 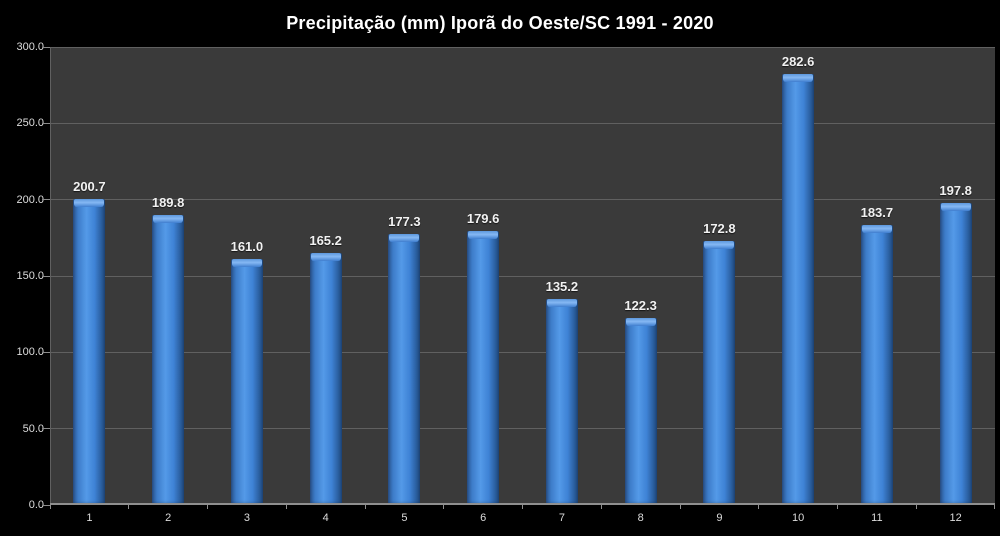 What do you see at coordinates (561, 518) in the screenshot?
I see `x-axis-label: 7` at bounding box center [561, 518].